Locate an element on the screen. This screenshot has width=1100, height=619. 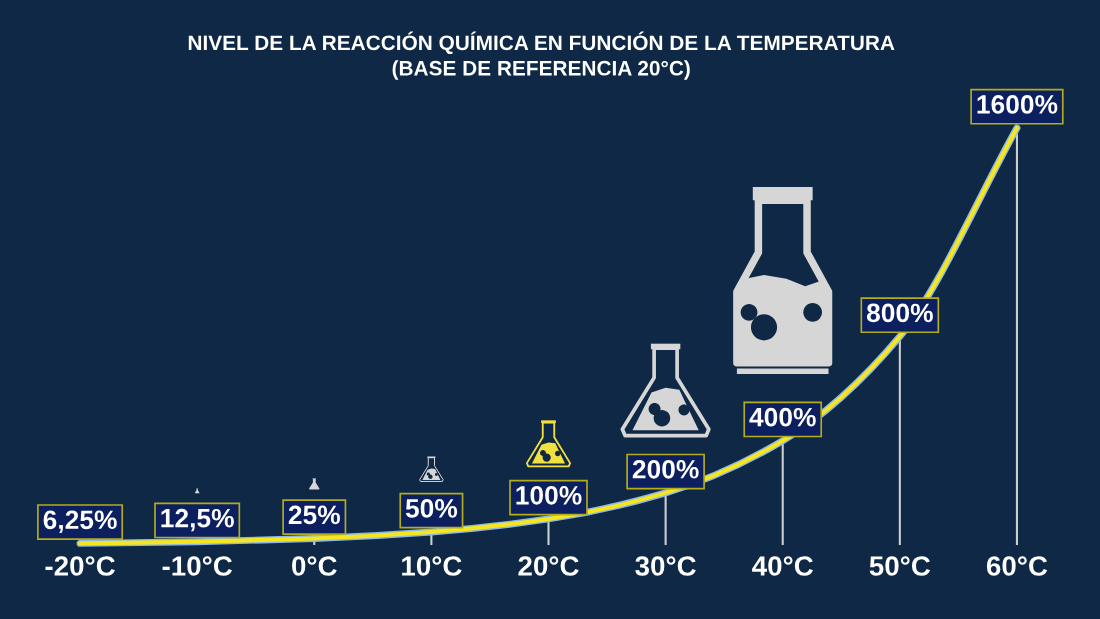
data-label: 100% is located at coordinates (549, 495).